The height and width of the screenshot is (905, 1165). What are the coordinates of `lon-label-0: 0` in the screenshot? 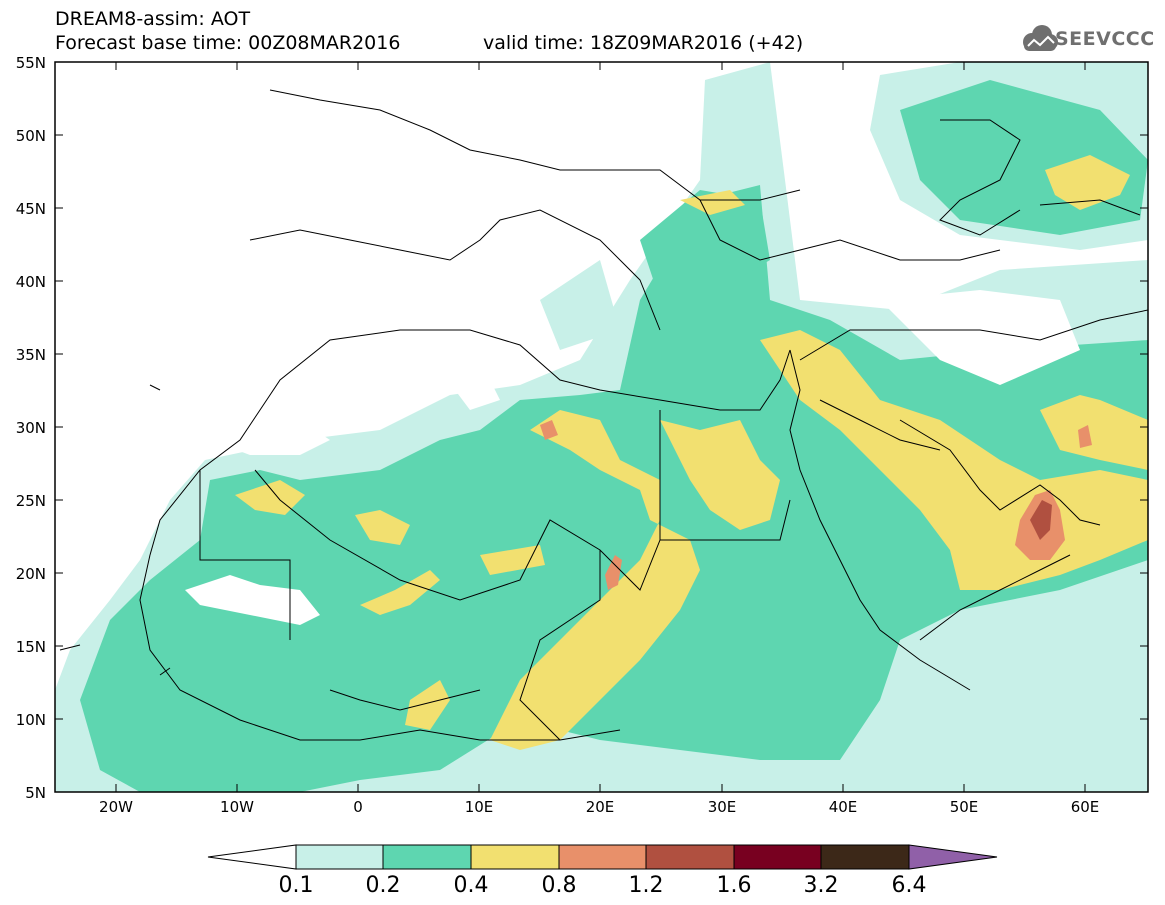 It's located at (358, 807).